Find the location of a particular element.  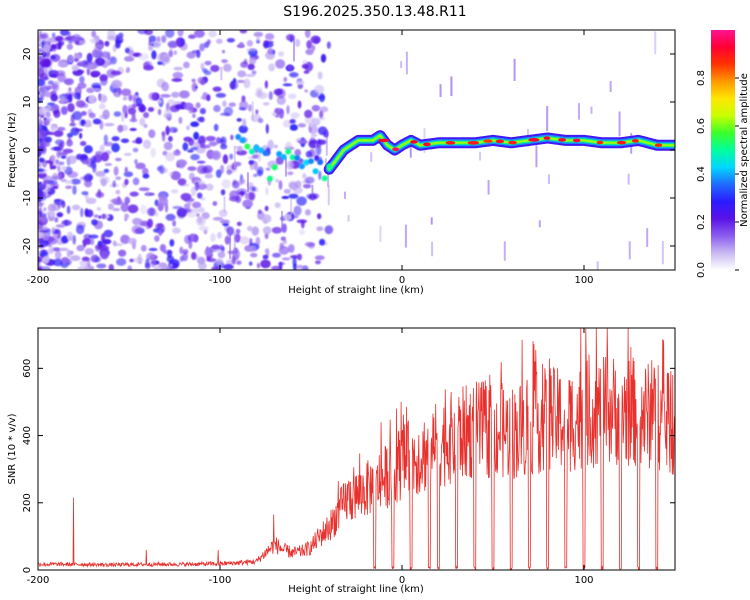

spectrogram-y-tick-label: -10 is located at coordinates (27, 198).